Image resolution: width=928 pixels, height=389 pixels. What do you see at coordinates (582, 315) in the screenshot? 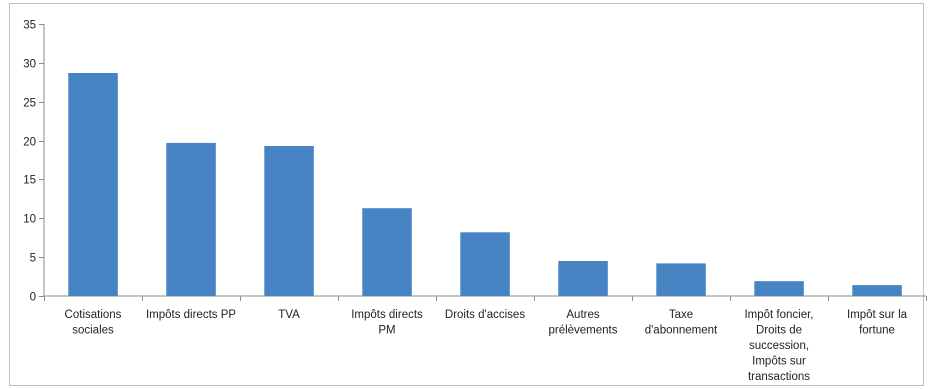
I see `x-category-label: Autres` at bounding box center [582, 315].